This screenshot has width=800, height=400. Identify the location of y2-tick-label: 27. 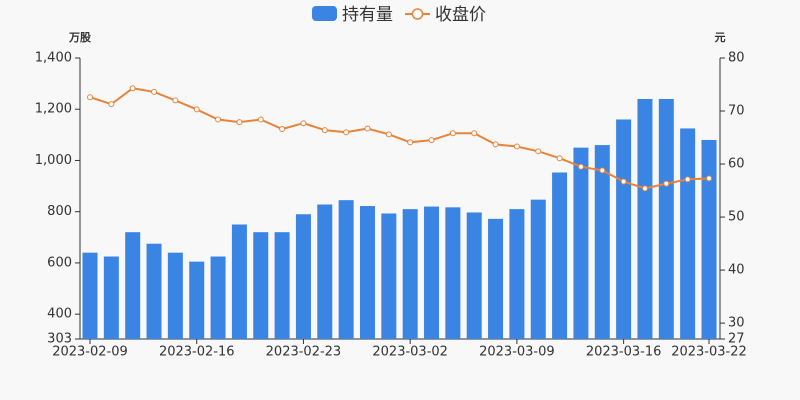
(736, 339).